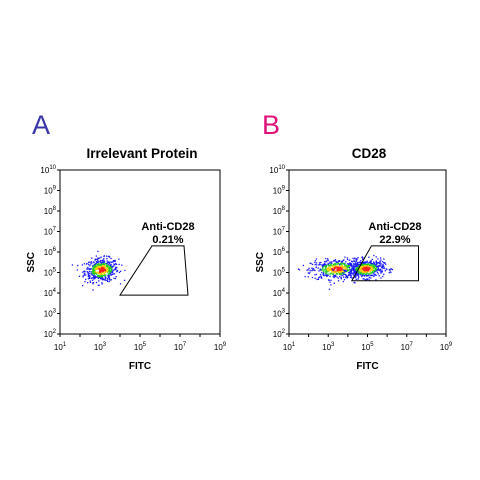 This screenshot has width=480, height=480. Describe the element at coordinates (100, 347) in the screenshot. I see `x-tick-label: 103` at that location.